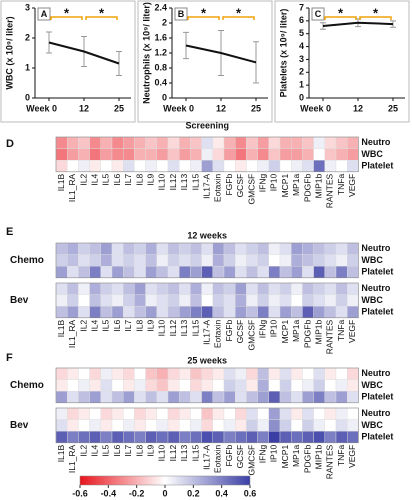  I want to click on column-label: GMCSF, so click(251, 335).